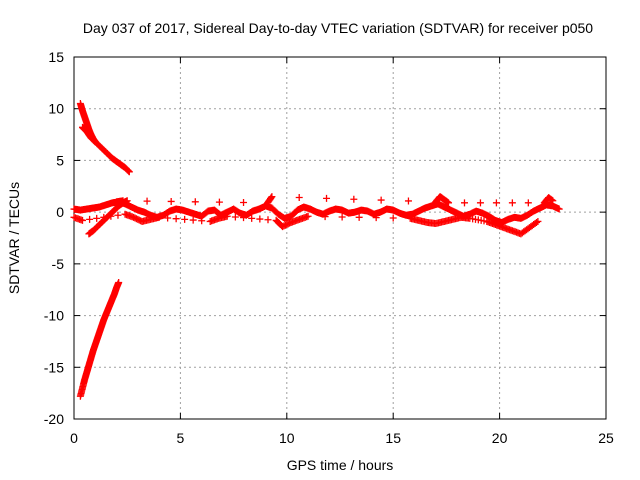  I want to click on y-tick-label: 0, so click(60, 212).